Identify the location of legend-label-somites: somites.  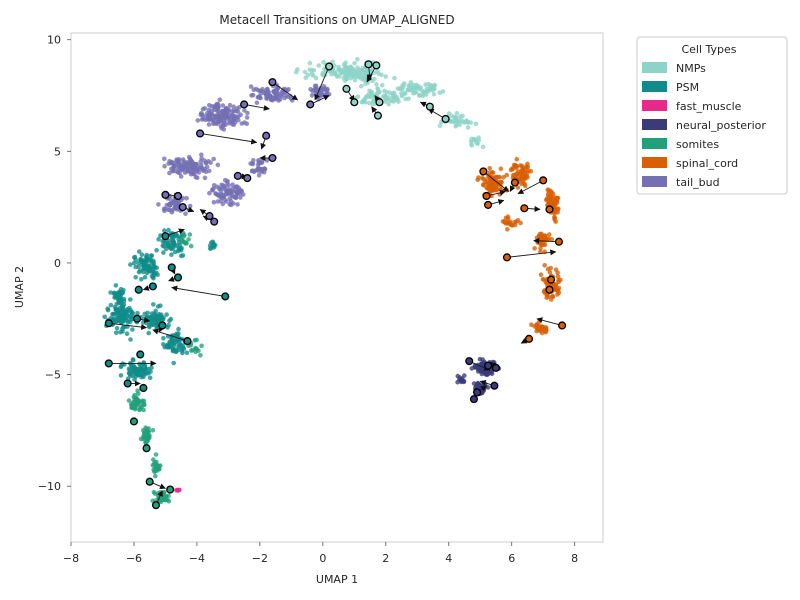
(697, 144).